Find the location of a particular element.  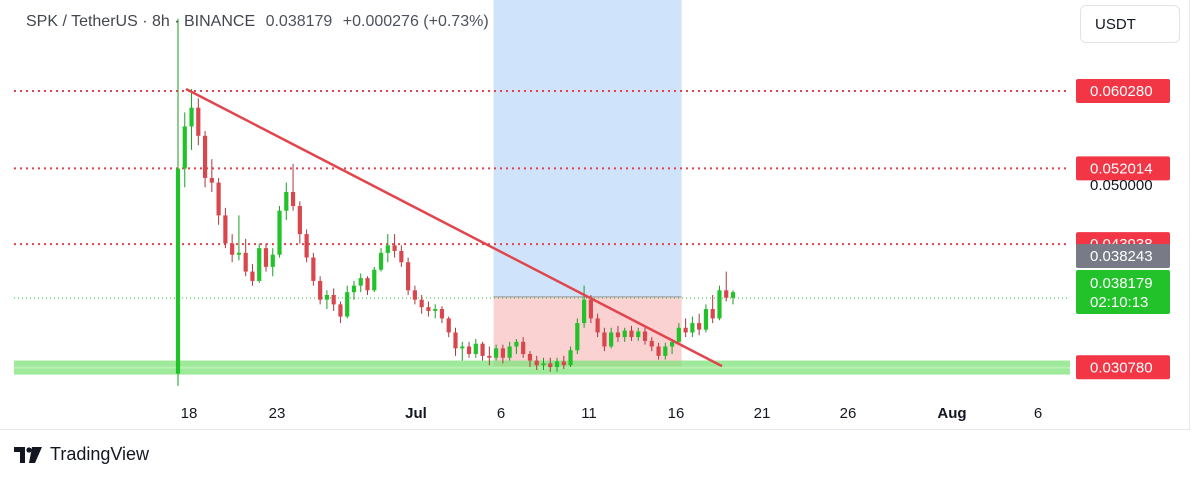

current-price-tag is located at coordinates (1123, 292).